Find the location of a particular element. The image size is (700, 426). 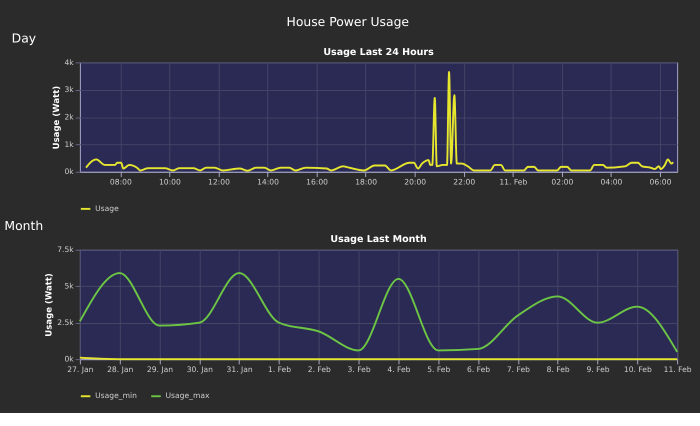

x-tick-label: 02:00 is located at coordinates (562, 182).